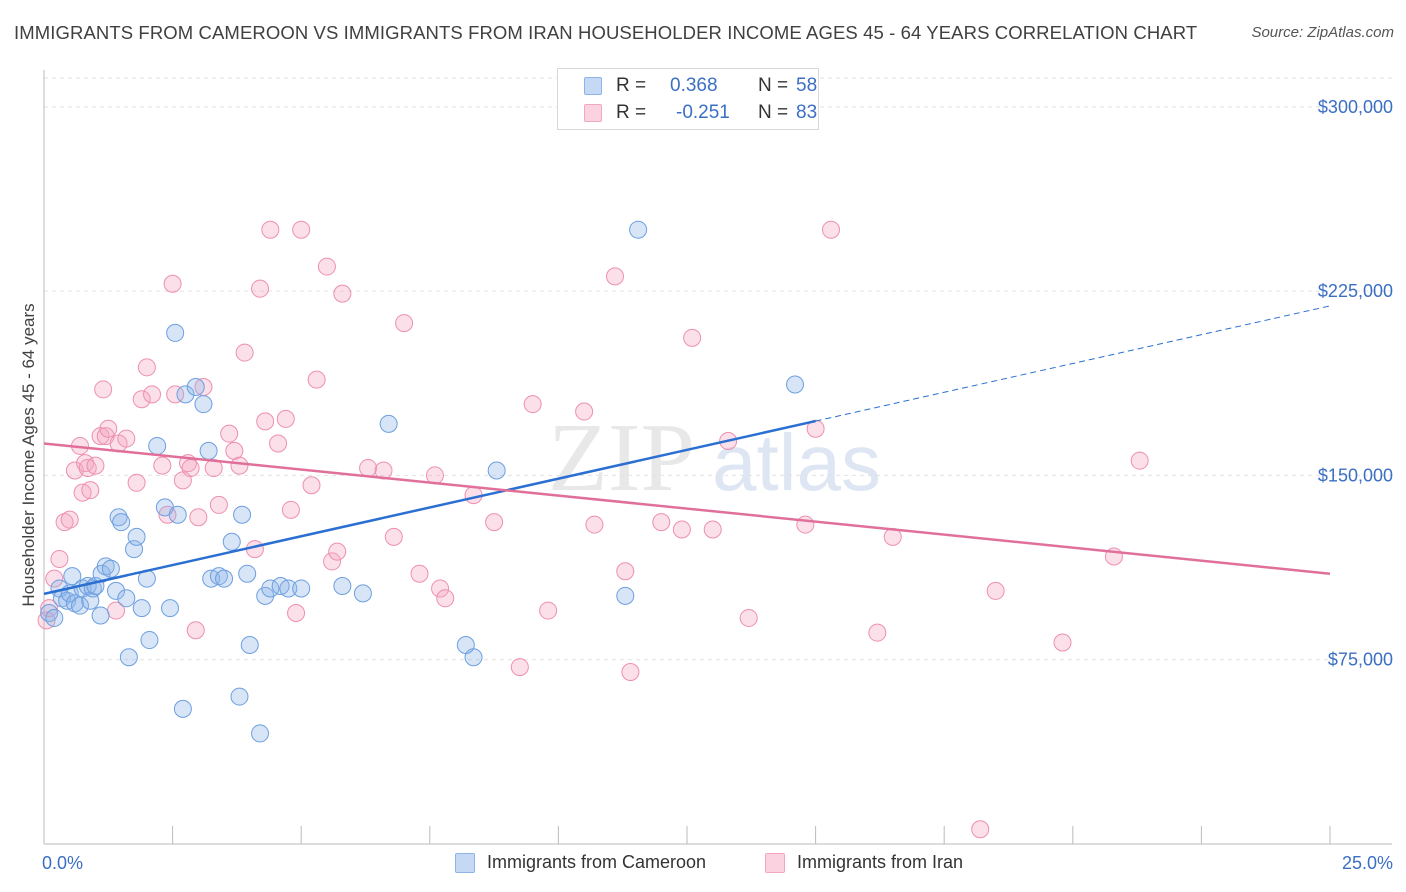 Image resolution: width=1406 pixels, height=892 pixels. Describe the element at coordinates (703, 112) in the screenshot. I see `legend-r-value-iran: -0.251` at that location.